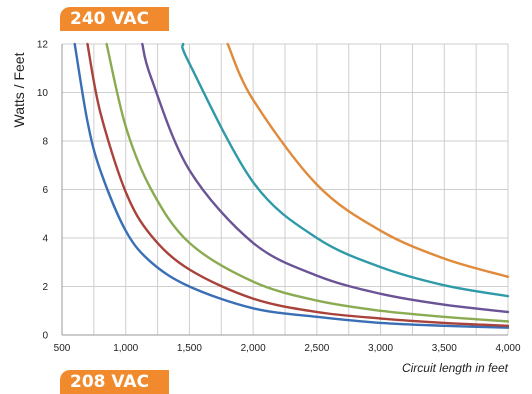 Image resolution: width=532 pixels, height=394 pixels. I want to click on y-tick-label: 6, so click(45, 190).